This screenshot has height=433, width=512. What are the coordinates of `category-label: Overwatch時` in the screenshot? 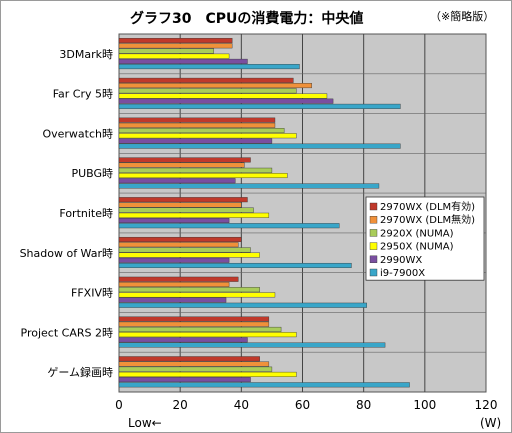 It's located at (77, 133).